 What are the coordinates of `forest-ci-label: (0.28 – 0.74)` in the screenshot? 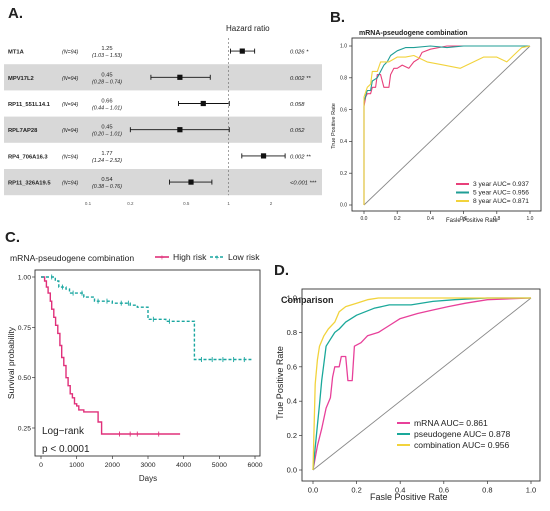 It's located at (107, 82).